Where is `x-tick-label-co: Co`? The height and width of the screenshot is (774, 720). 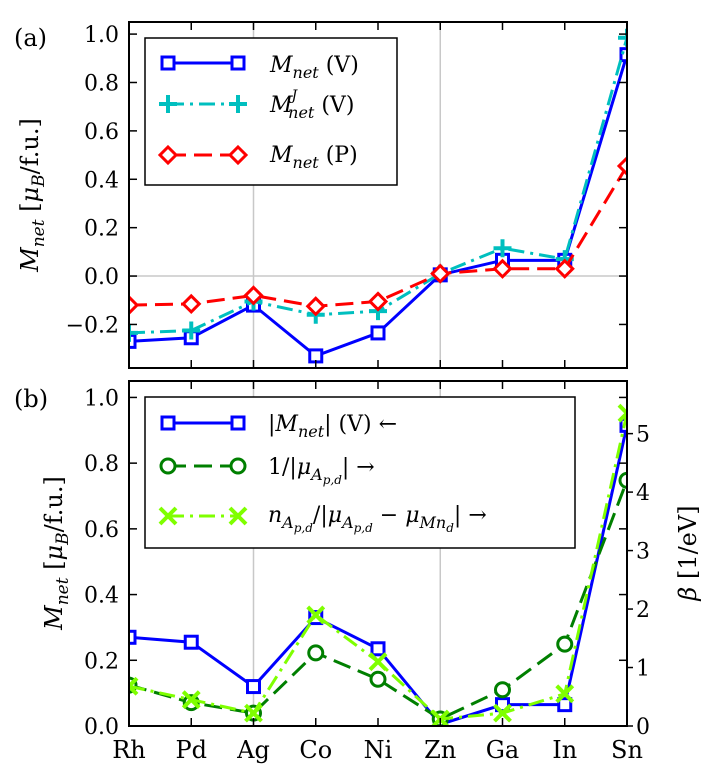
x-tick-label-co: Co is located at coordinates (315, 750).